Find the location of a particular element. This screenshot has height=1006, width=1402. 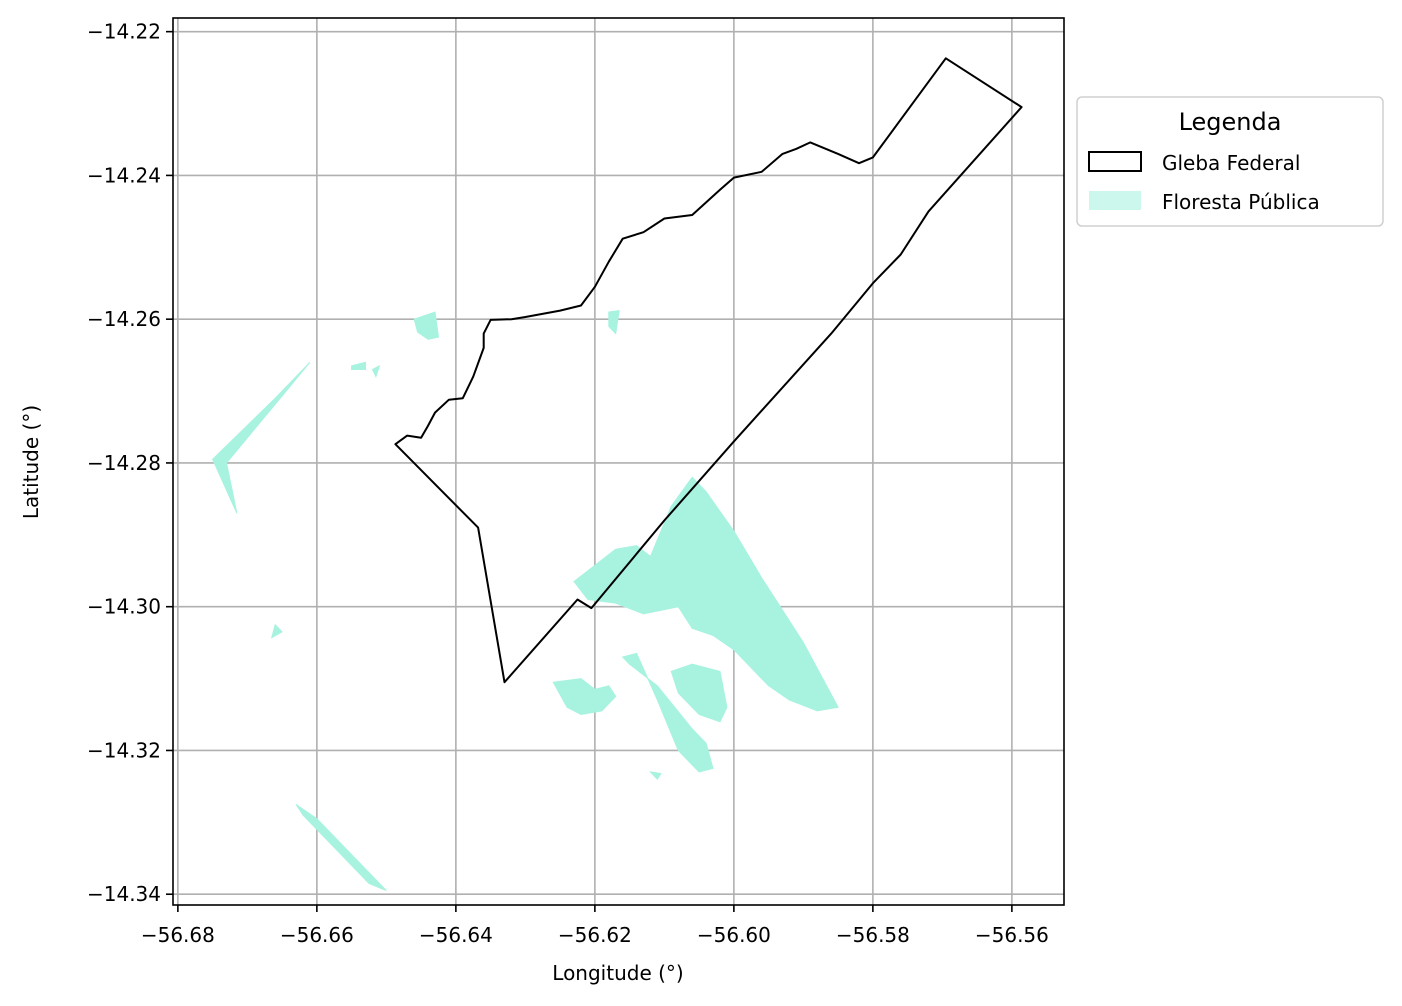

y-axis-title: Latitude (°) is located at coordinates (31, 462).